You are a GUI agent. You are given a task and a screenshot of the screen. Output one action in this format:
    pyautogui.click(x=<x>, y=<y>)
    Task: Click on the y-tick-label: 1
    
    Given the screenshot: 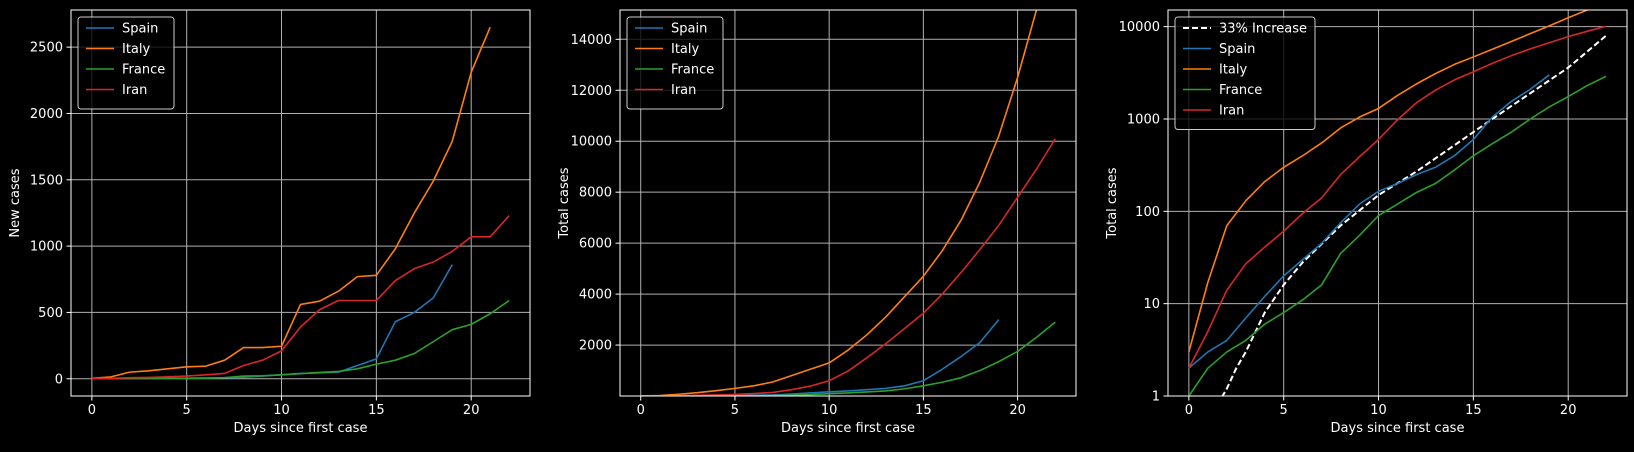 What is the action you would take?
    pyautogui.click(x=1156, y=397)
    